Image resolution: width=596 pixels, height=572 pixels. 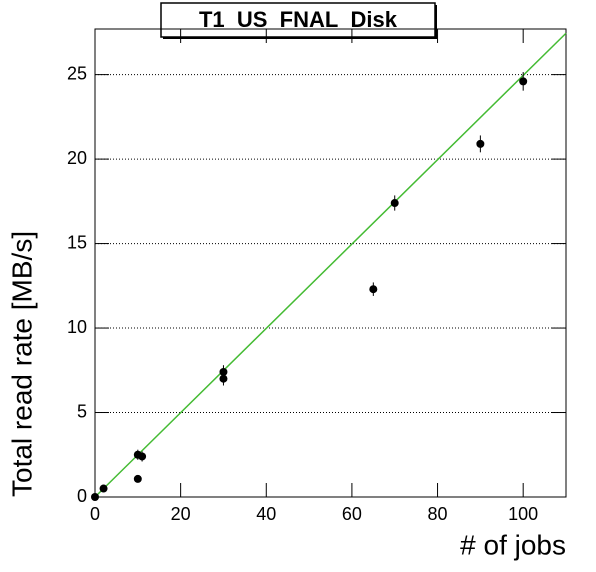 What do you see at coordinates (181, 514) in the screenshot?
I see `x-tick-label: 20` at bounding box center [181, 514].